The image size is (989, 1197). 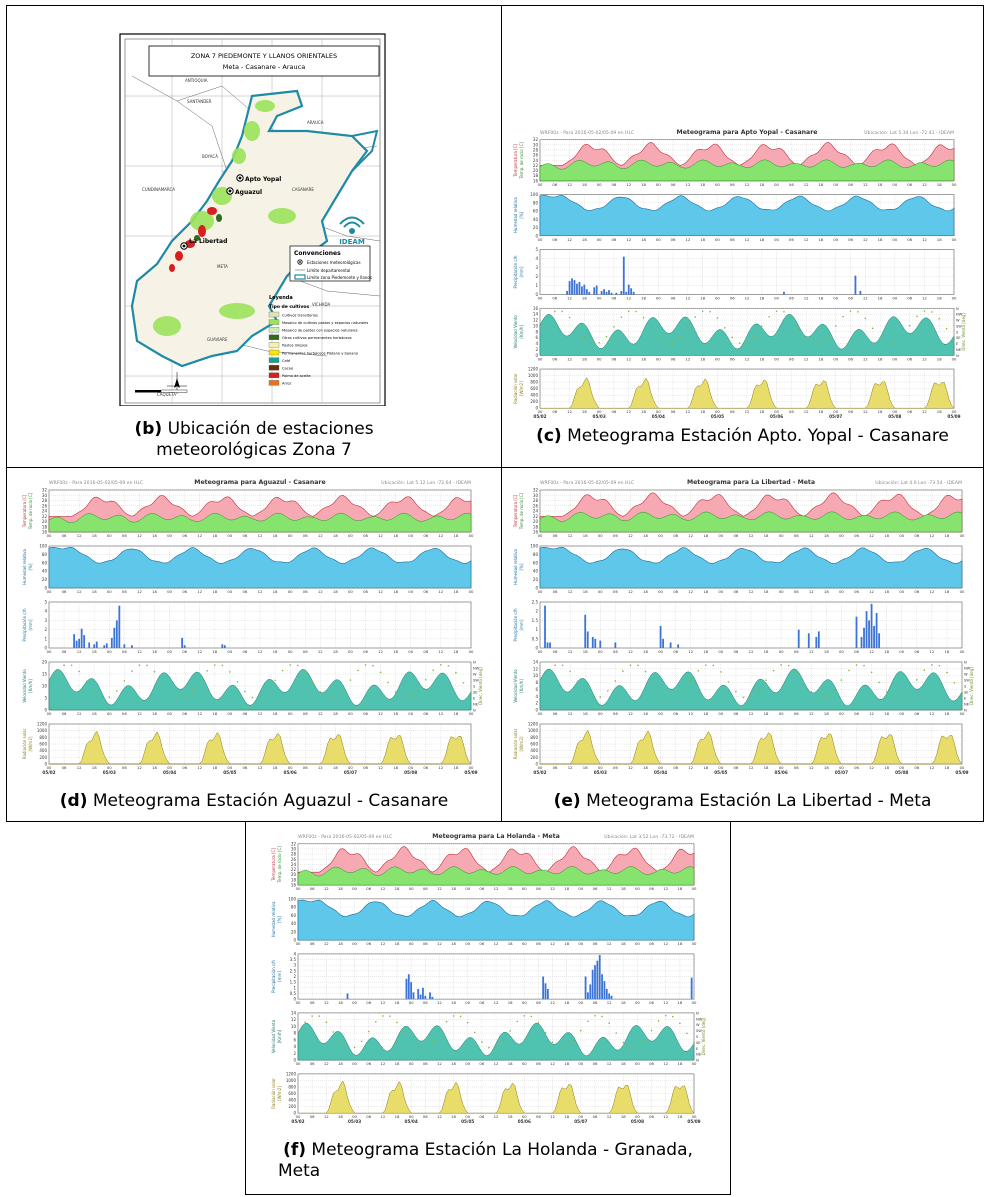 What do you see at coordinates (965, 699) in the screenshot?
I see `wind-dir-tick: E` at bounding box center [965, 699].